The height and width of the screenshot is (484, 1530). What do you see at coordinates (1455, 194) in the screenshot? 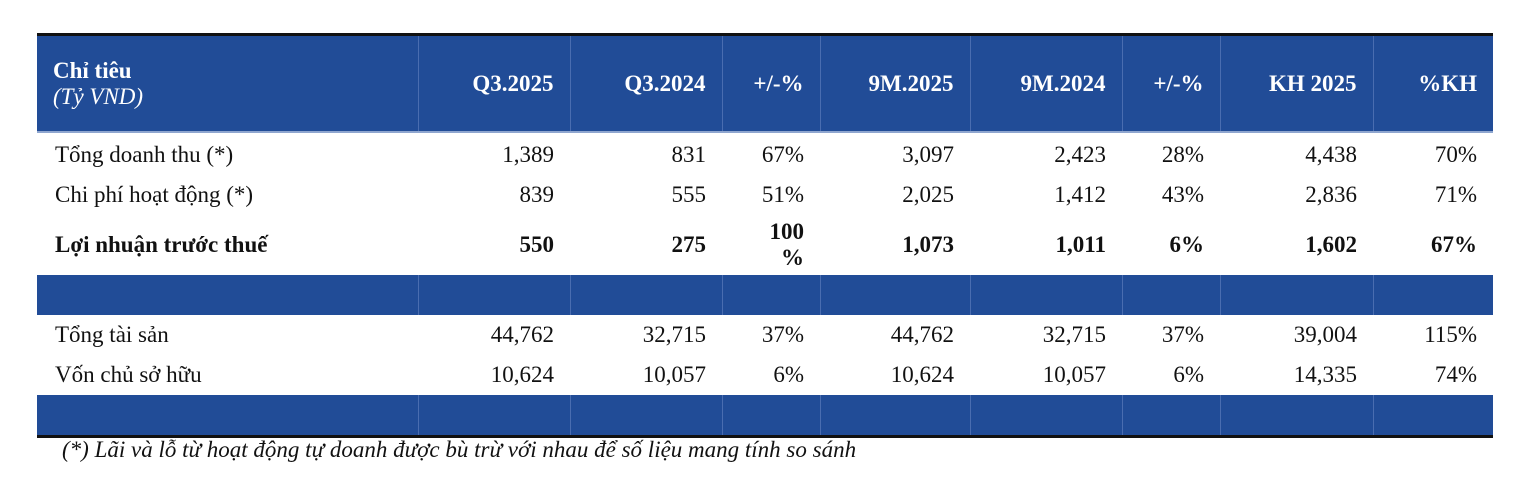
I see `cell-value: 71%` at bounding box center [1455, 194].